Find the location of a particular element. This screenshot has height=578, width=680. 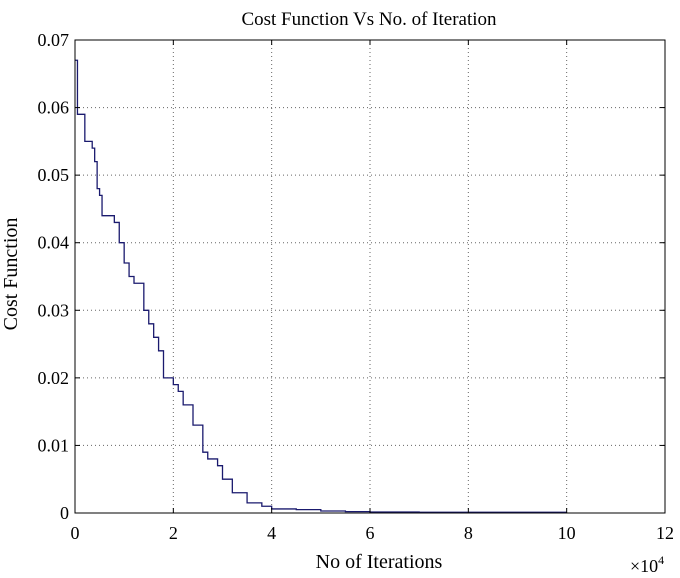

x-axis-multiplier: ×10⁴ is located at coordinates (647, 564).